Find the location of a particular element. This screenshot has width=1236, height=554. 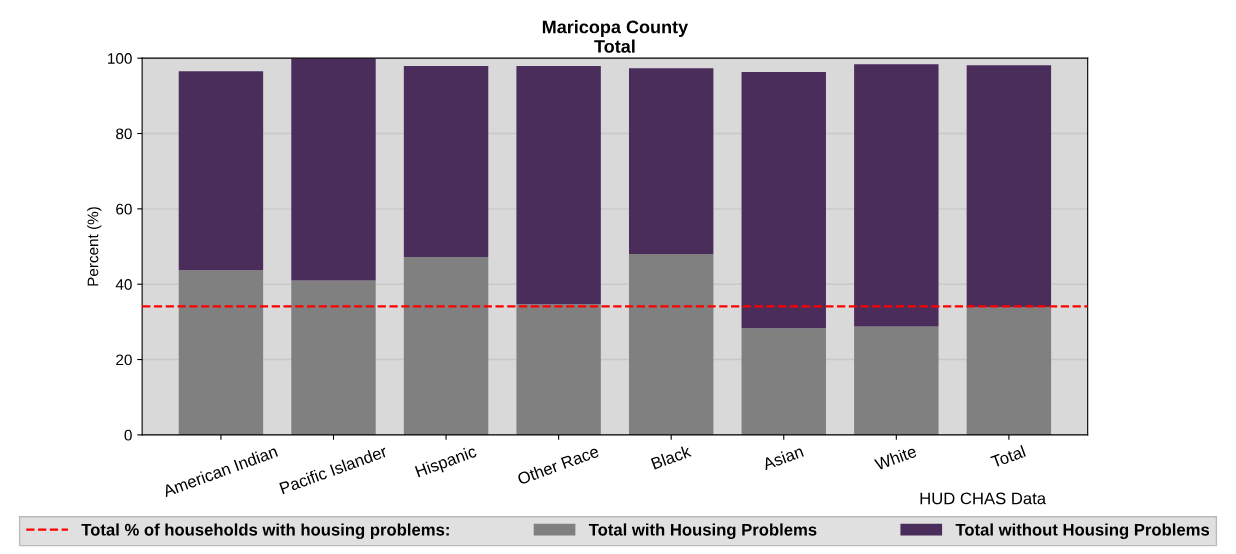

x-tick-label: White is located at coordinates (895, 457).